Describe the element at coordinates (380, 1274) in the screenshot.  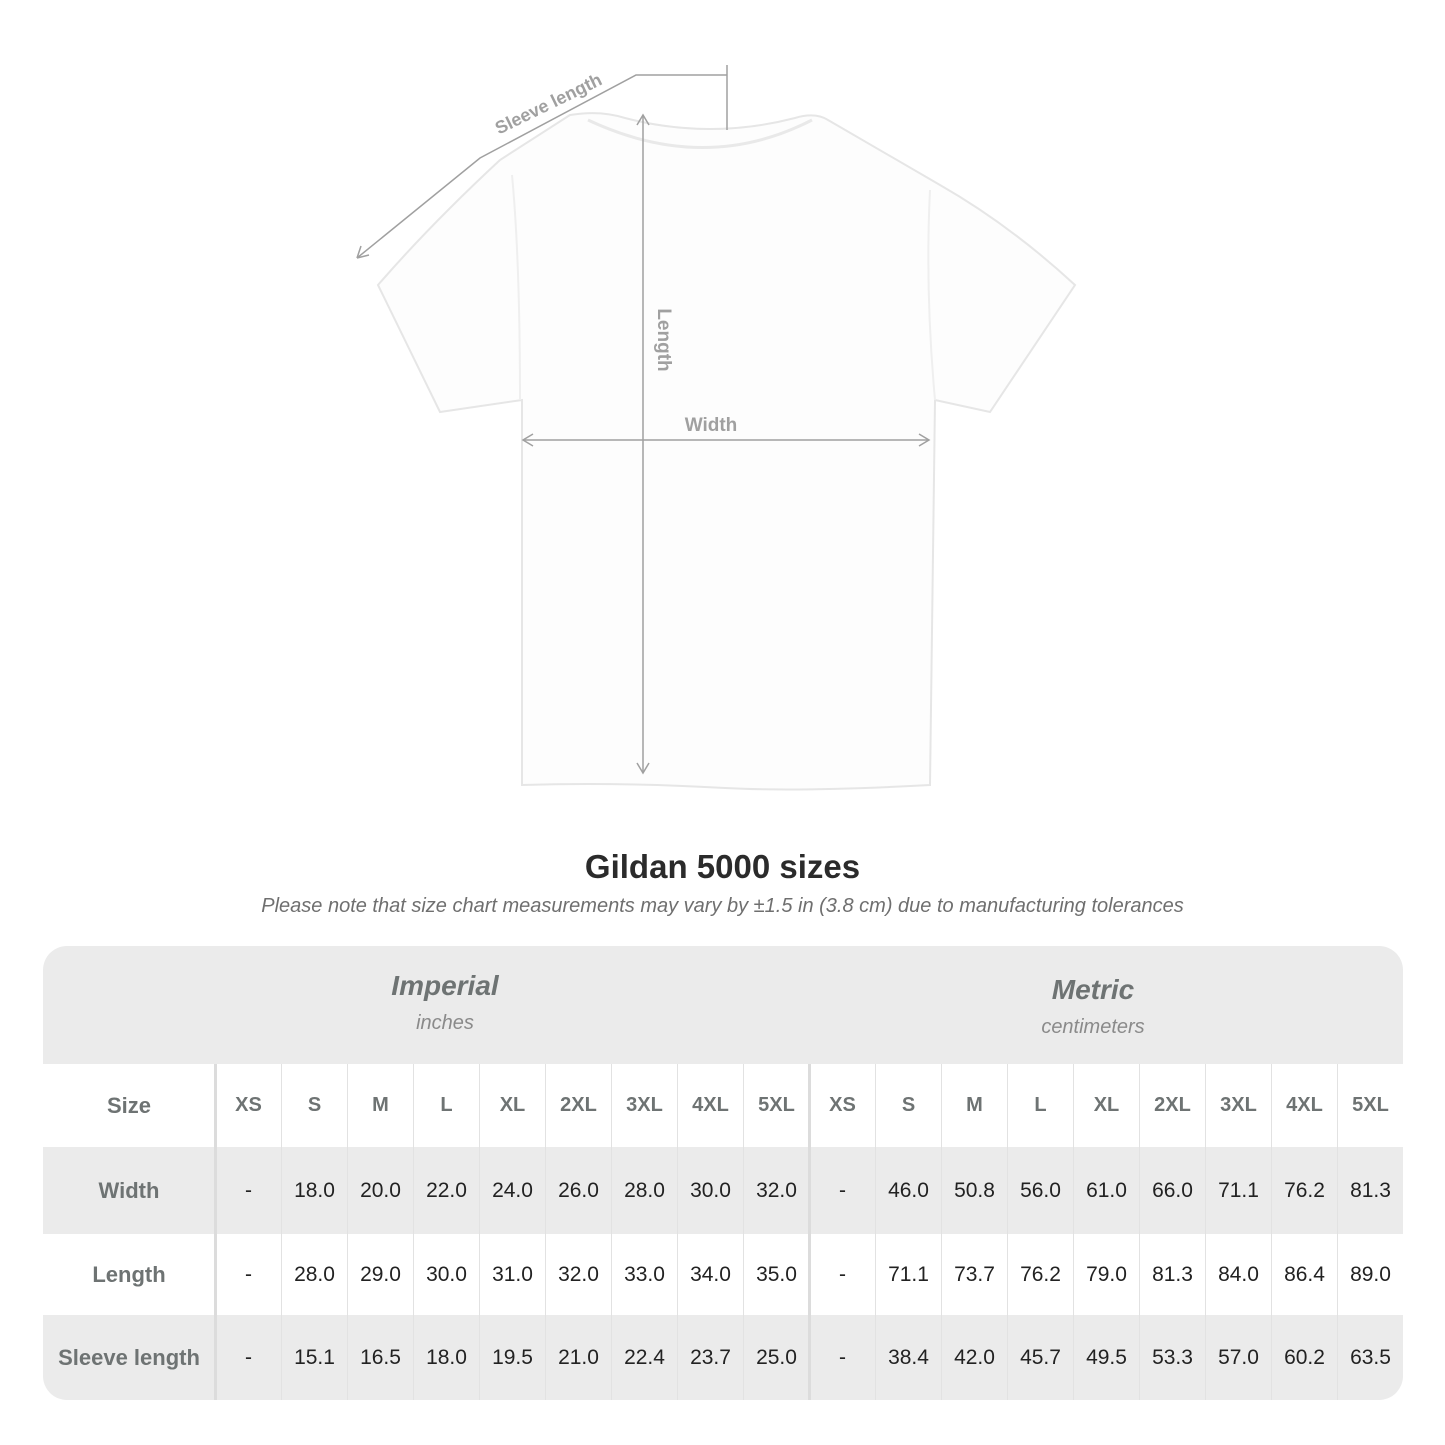
I see `imperial-value: 29.0` at that location.